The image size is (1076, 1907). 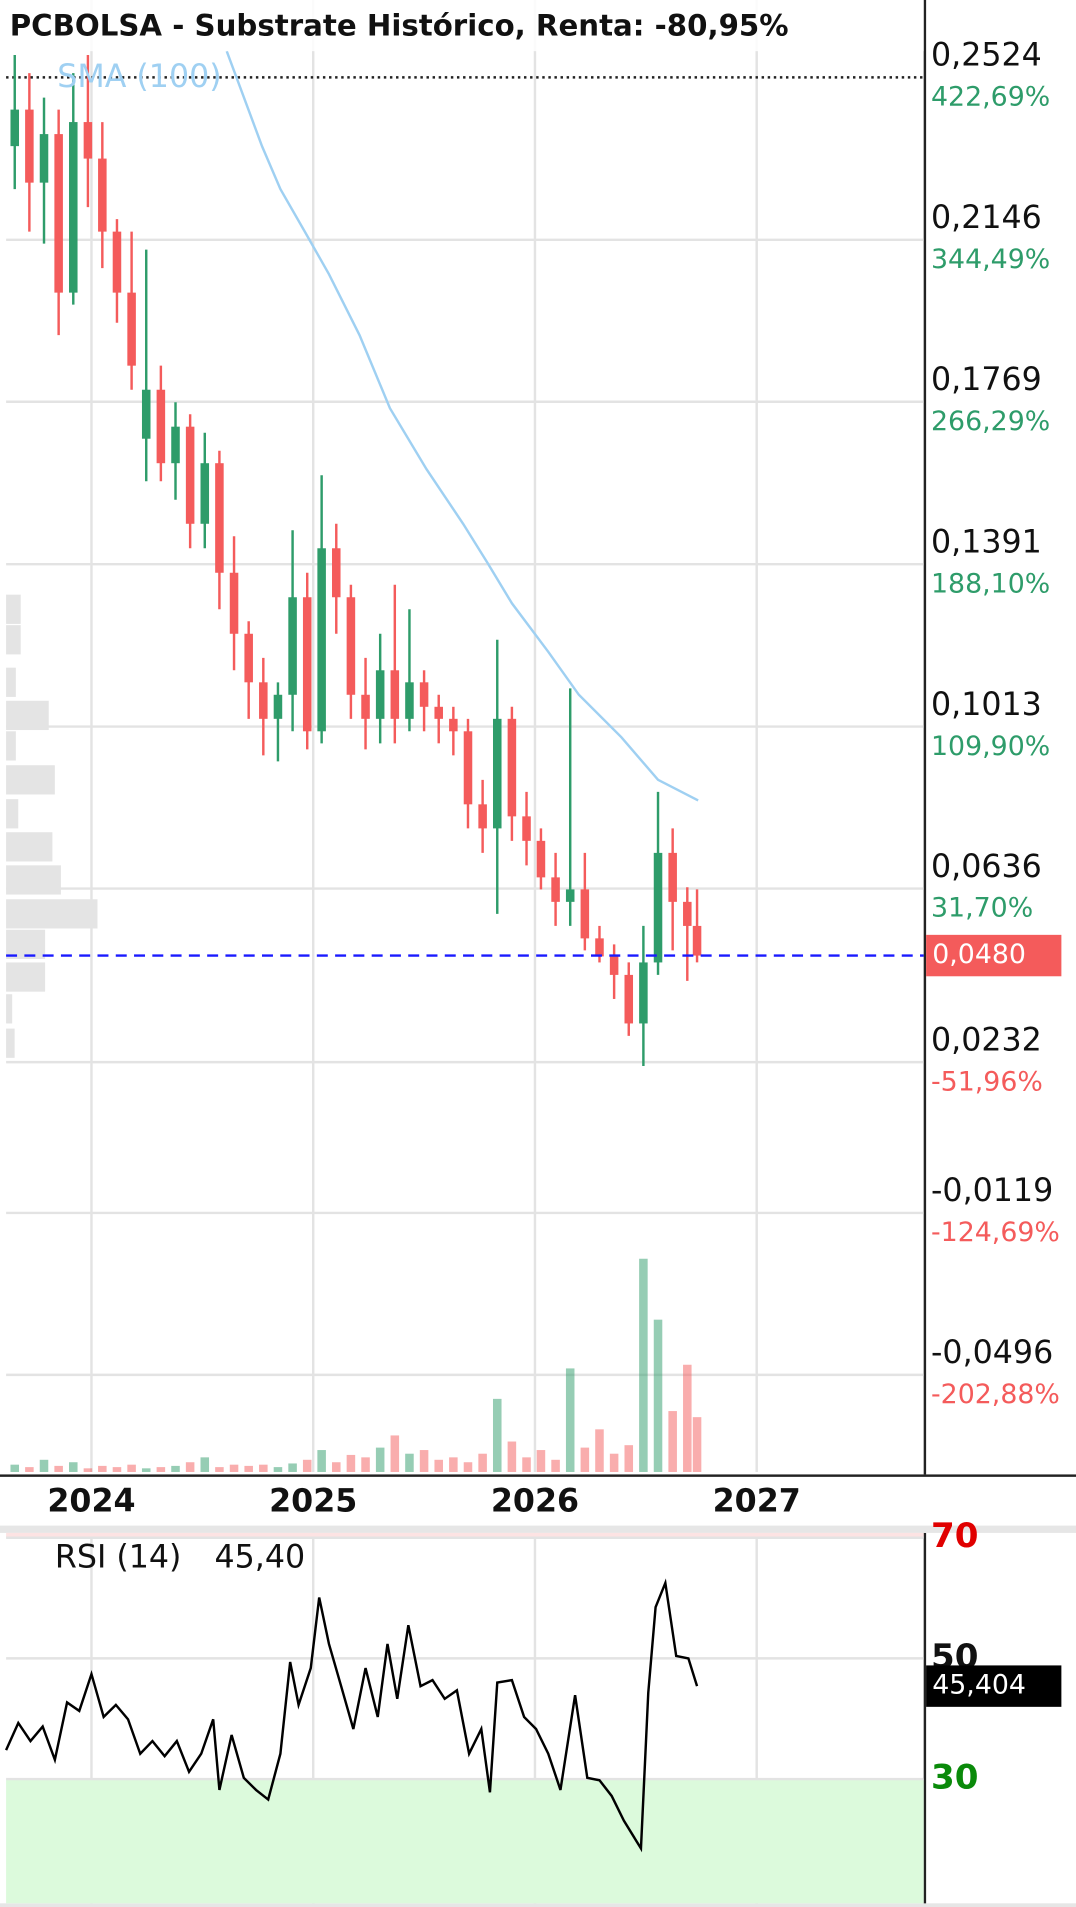 I want to click on y-tick-label: -0,0119, so click(x=992, y=1191).